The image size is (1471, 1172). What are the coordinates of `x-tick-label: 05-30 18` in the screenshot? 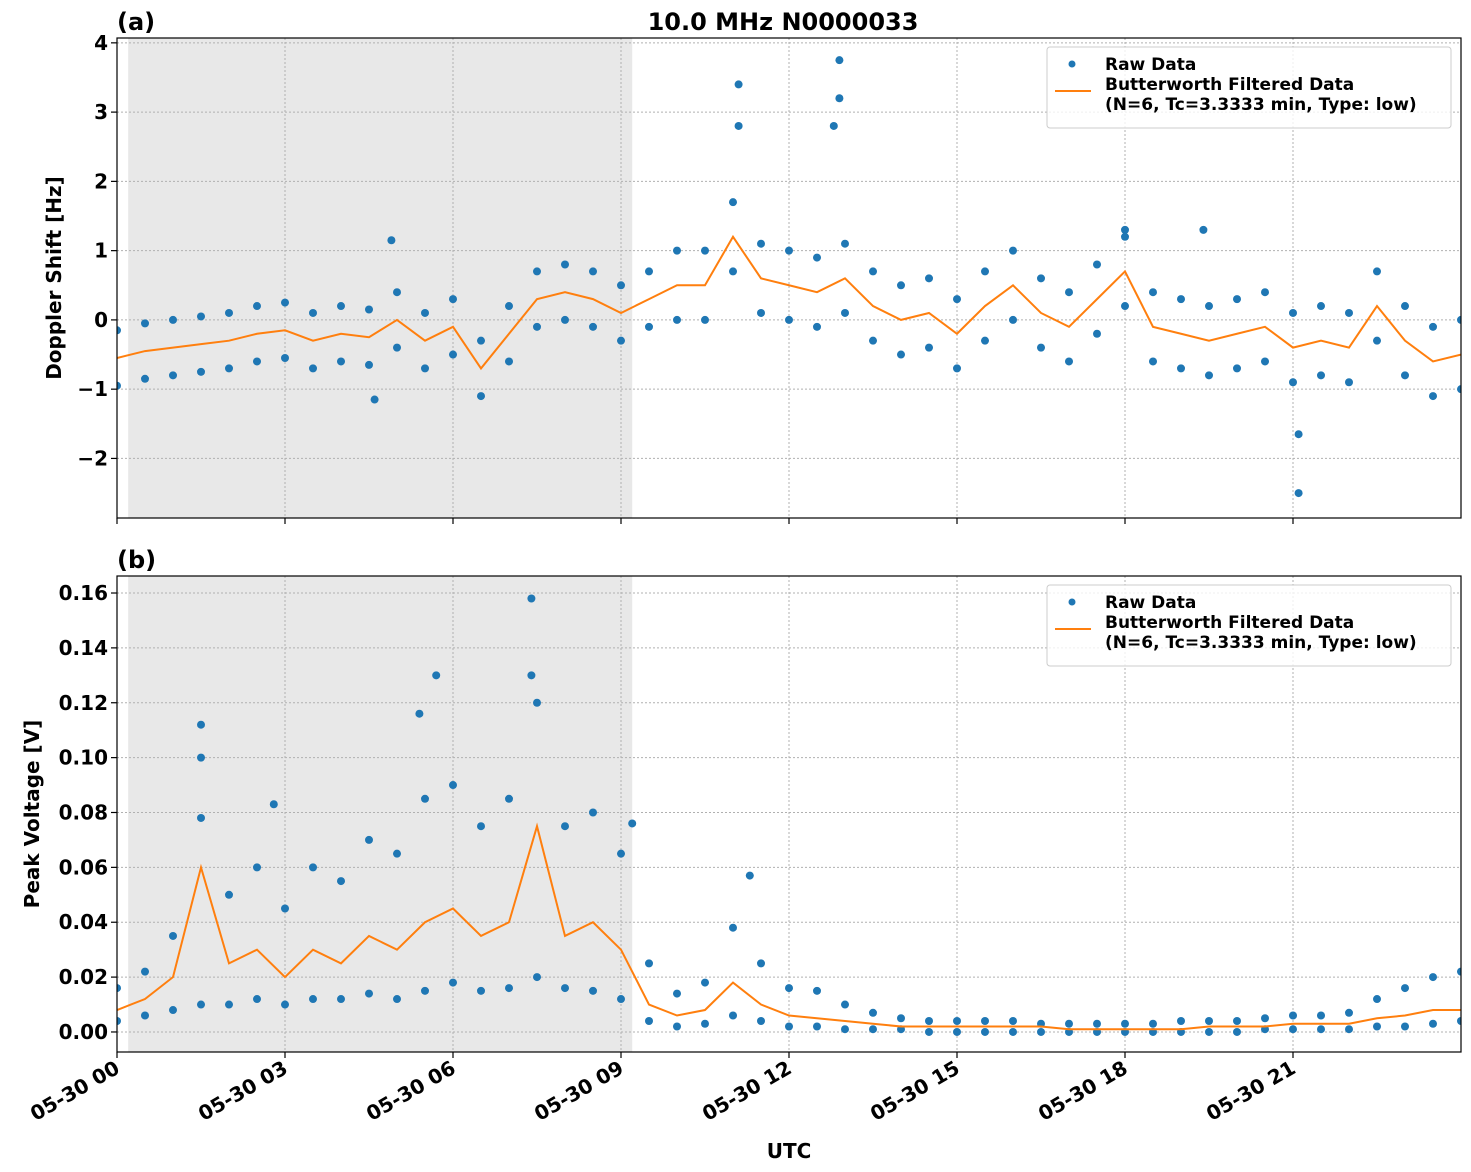 It's located at (1083, 1091).